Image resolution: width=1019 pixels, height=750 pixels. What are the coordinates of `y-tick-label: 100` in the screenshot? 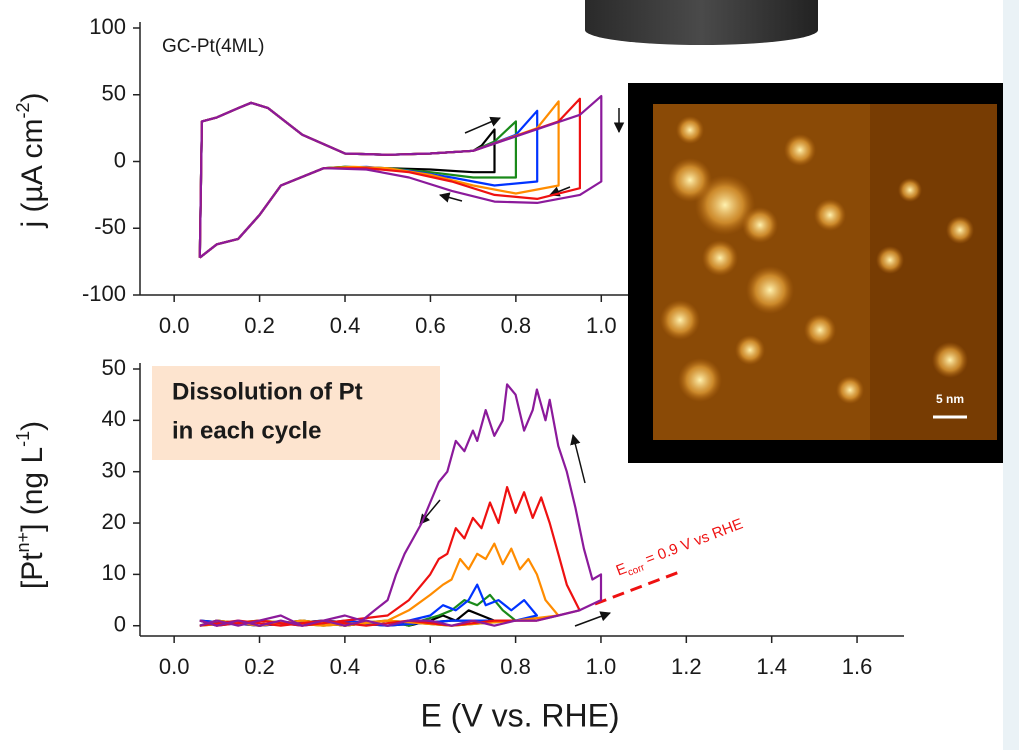 It's located at (107, 26).